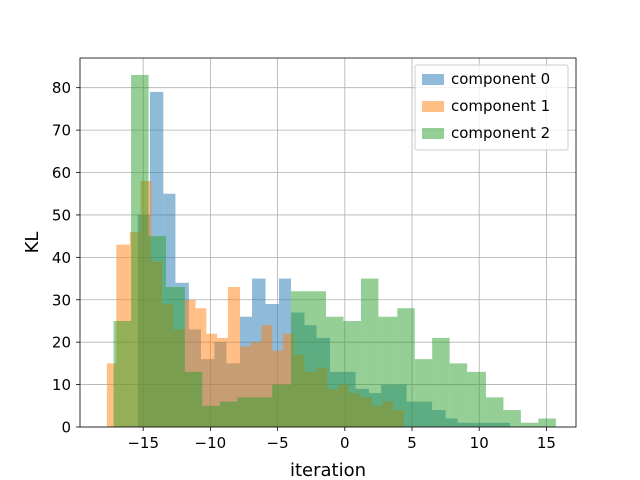 The width and height of the screenshot is (640, 480). What do you see at coordinates (500, 106) in the screenshot?
I see `legend-label: component 1` at bounding box center [500, 106].